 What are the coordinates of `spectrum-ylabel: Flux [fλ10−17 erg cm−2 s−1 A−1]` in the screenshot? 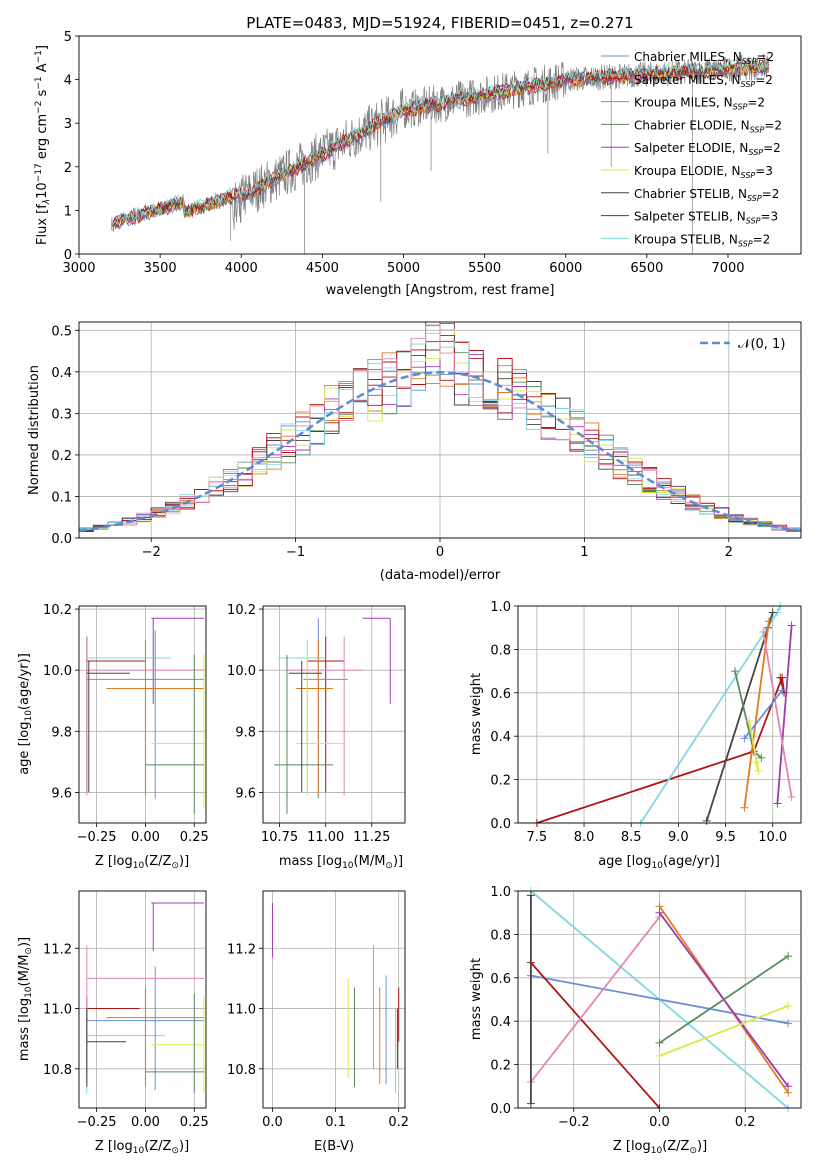 It's located at (43, 145).